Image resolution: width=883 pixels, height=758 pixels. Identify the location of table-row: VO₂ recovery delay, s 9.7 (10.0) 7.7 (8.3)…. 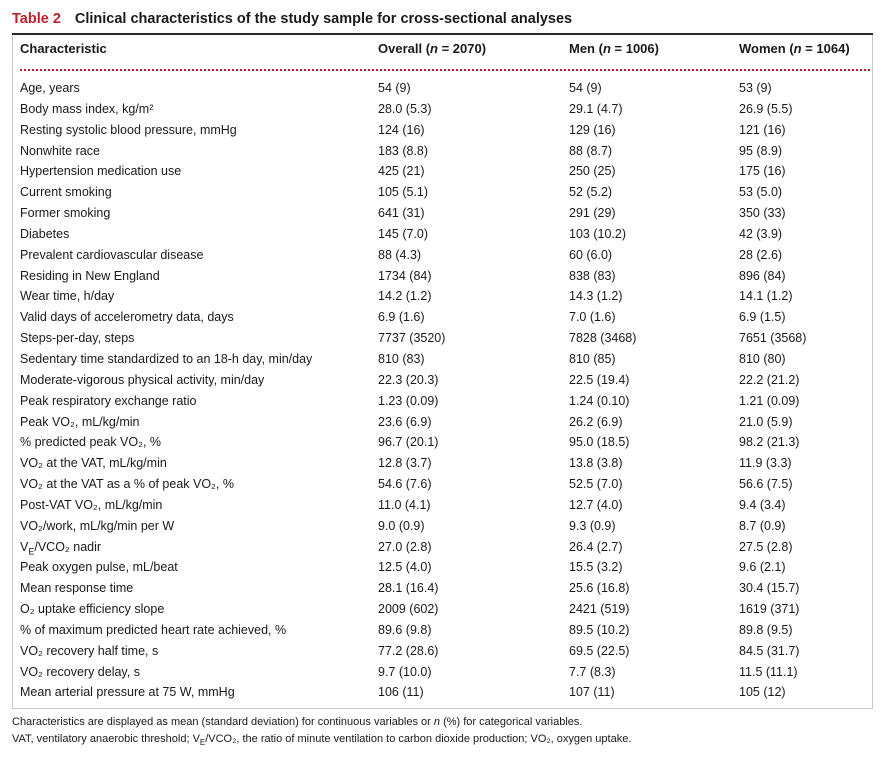
(445, 672).